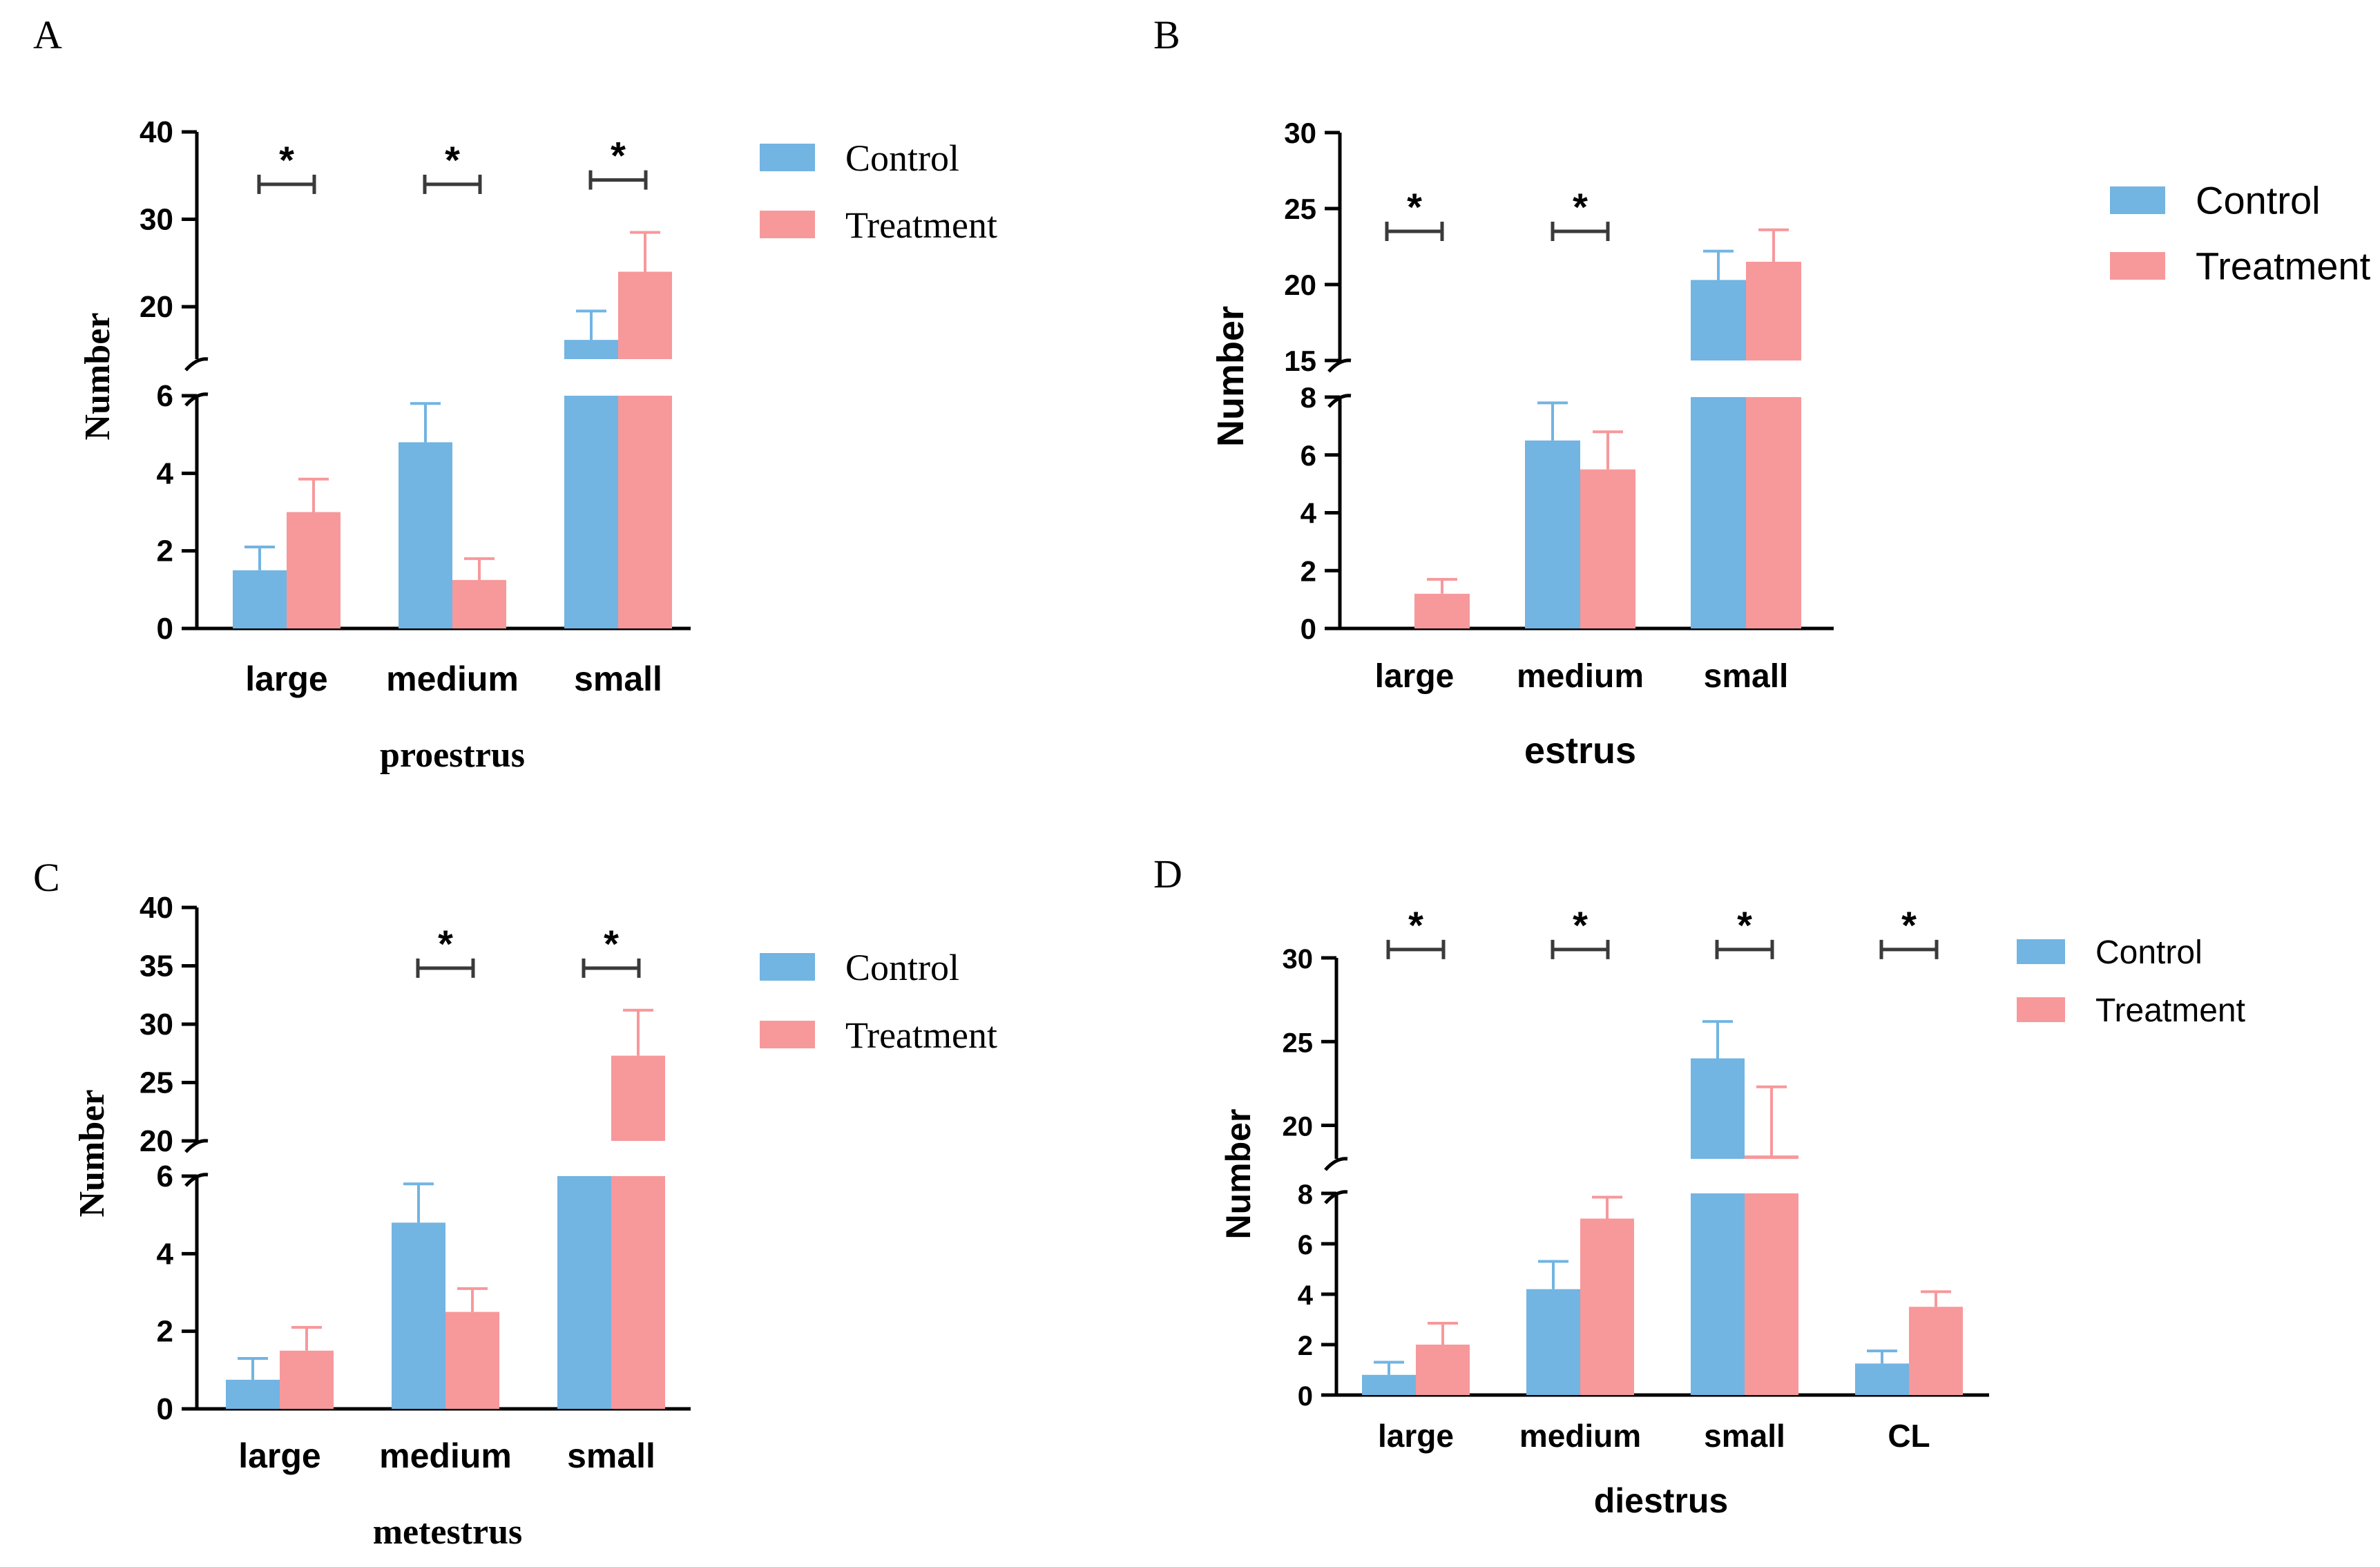 Image resolution: width=2380 pixels, height=1567 pixels. Describe the element at coordinates (47, 34) in the screenshot. I see `panel-label: A` at that location.